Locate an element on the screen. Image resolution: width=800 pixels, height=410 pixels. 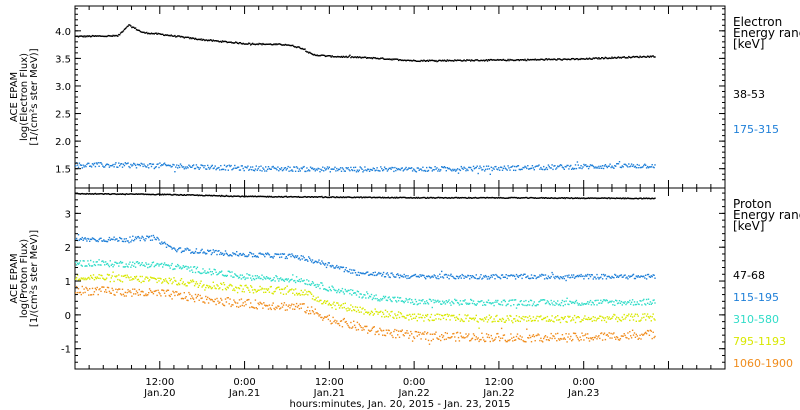
electron-ylabel-line: log(Electron Flux) is located at coordinates (24, 97).